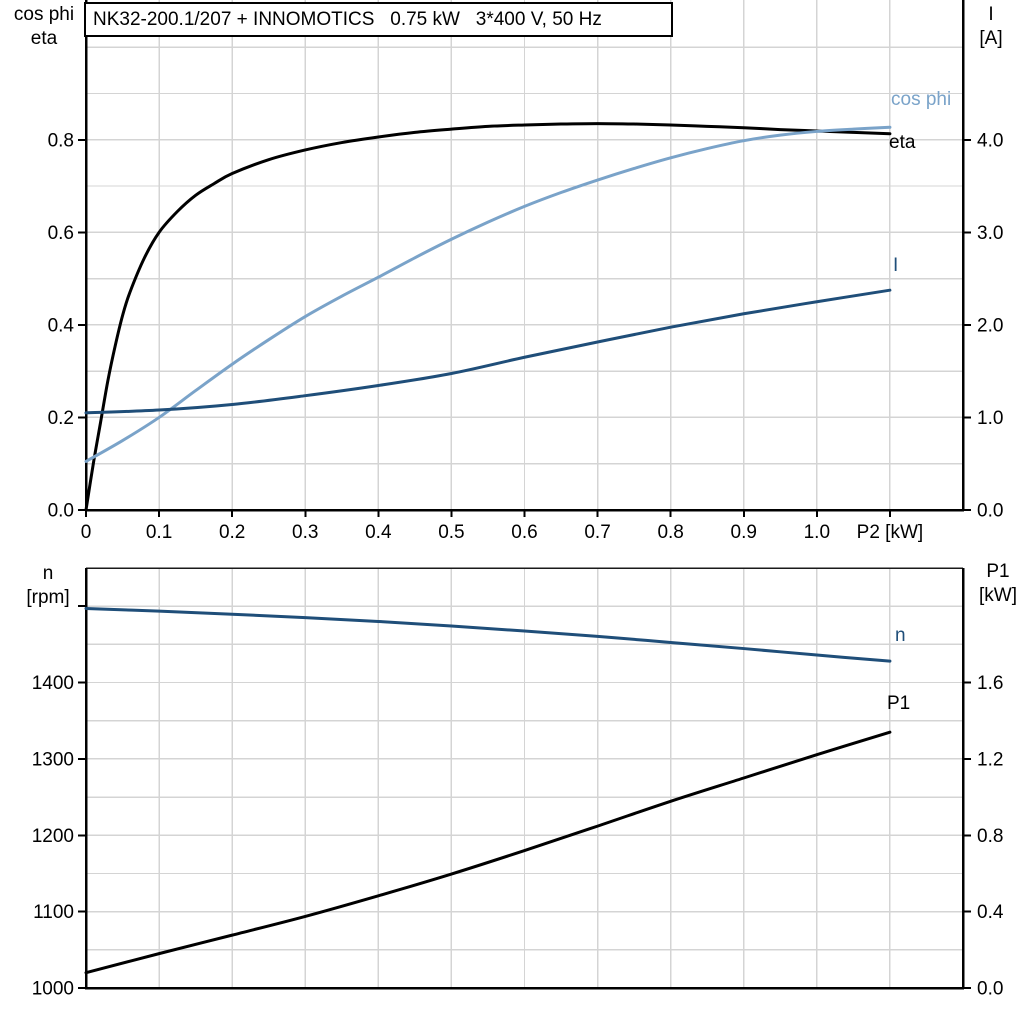  Describe the element at coordinates (44, 27) in the screenshot. I see `top-left-axis-title: cos phi eta` at that location.